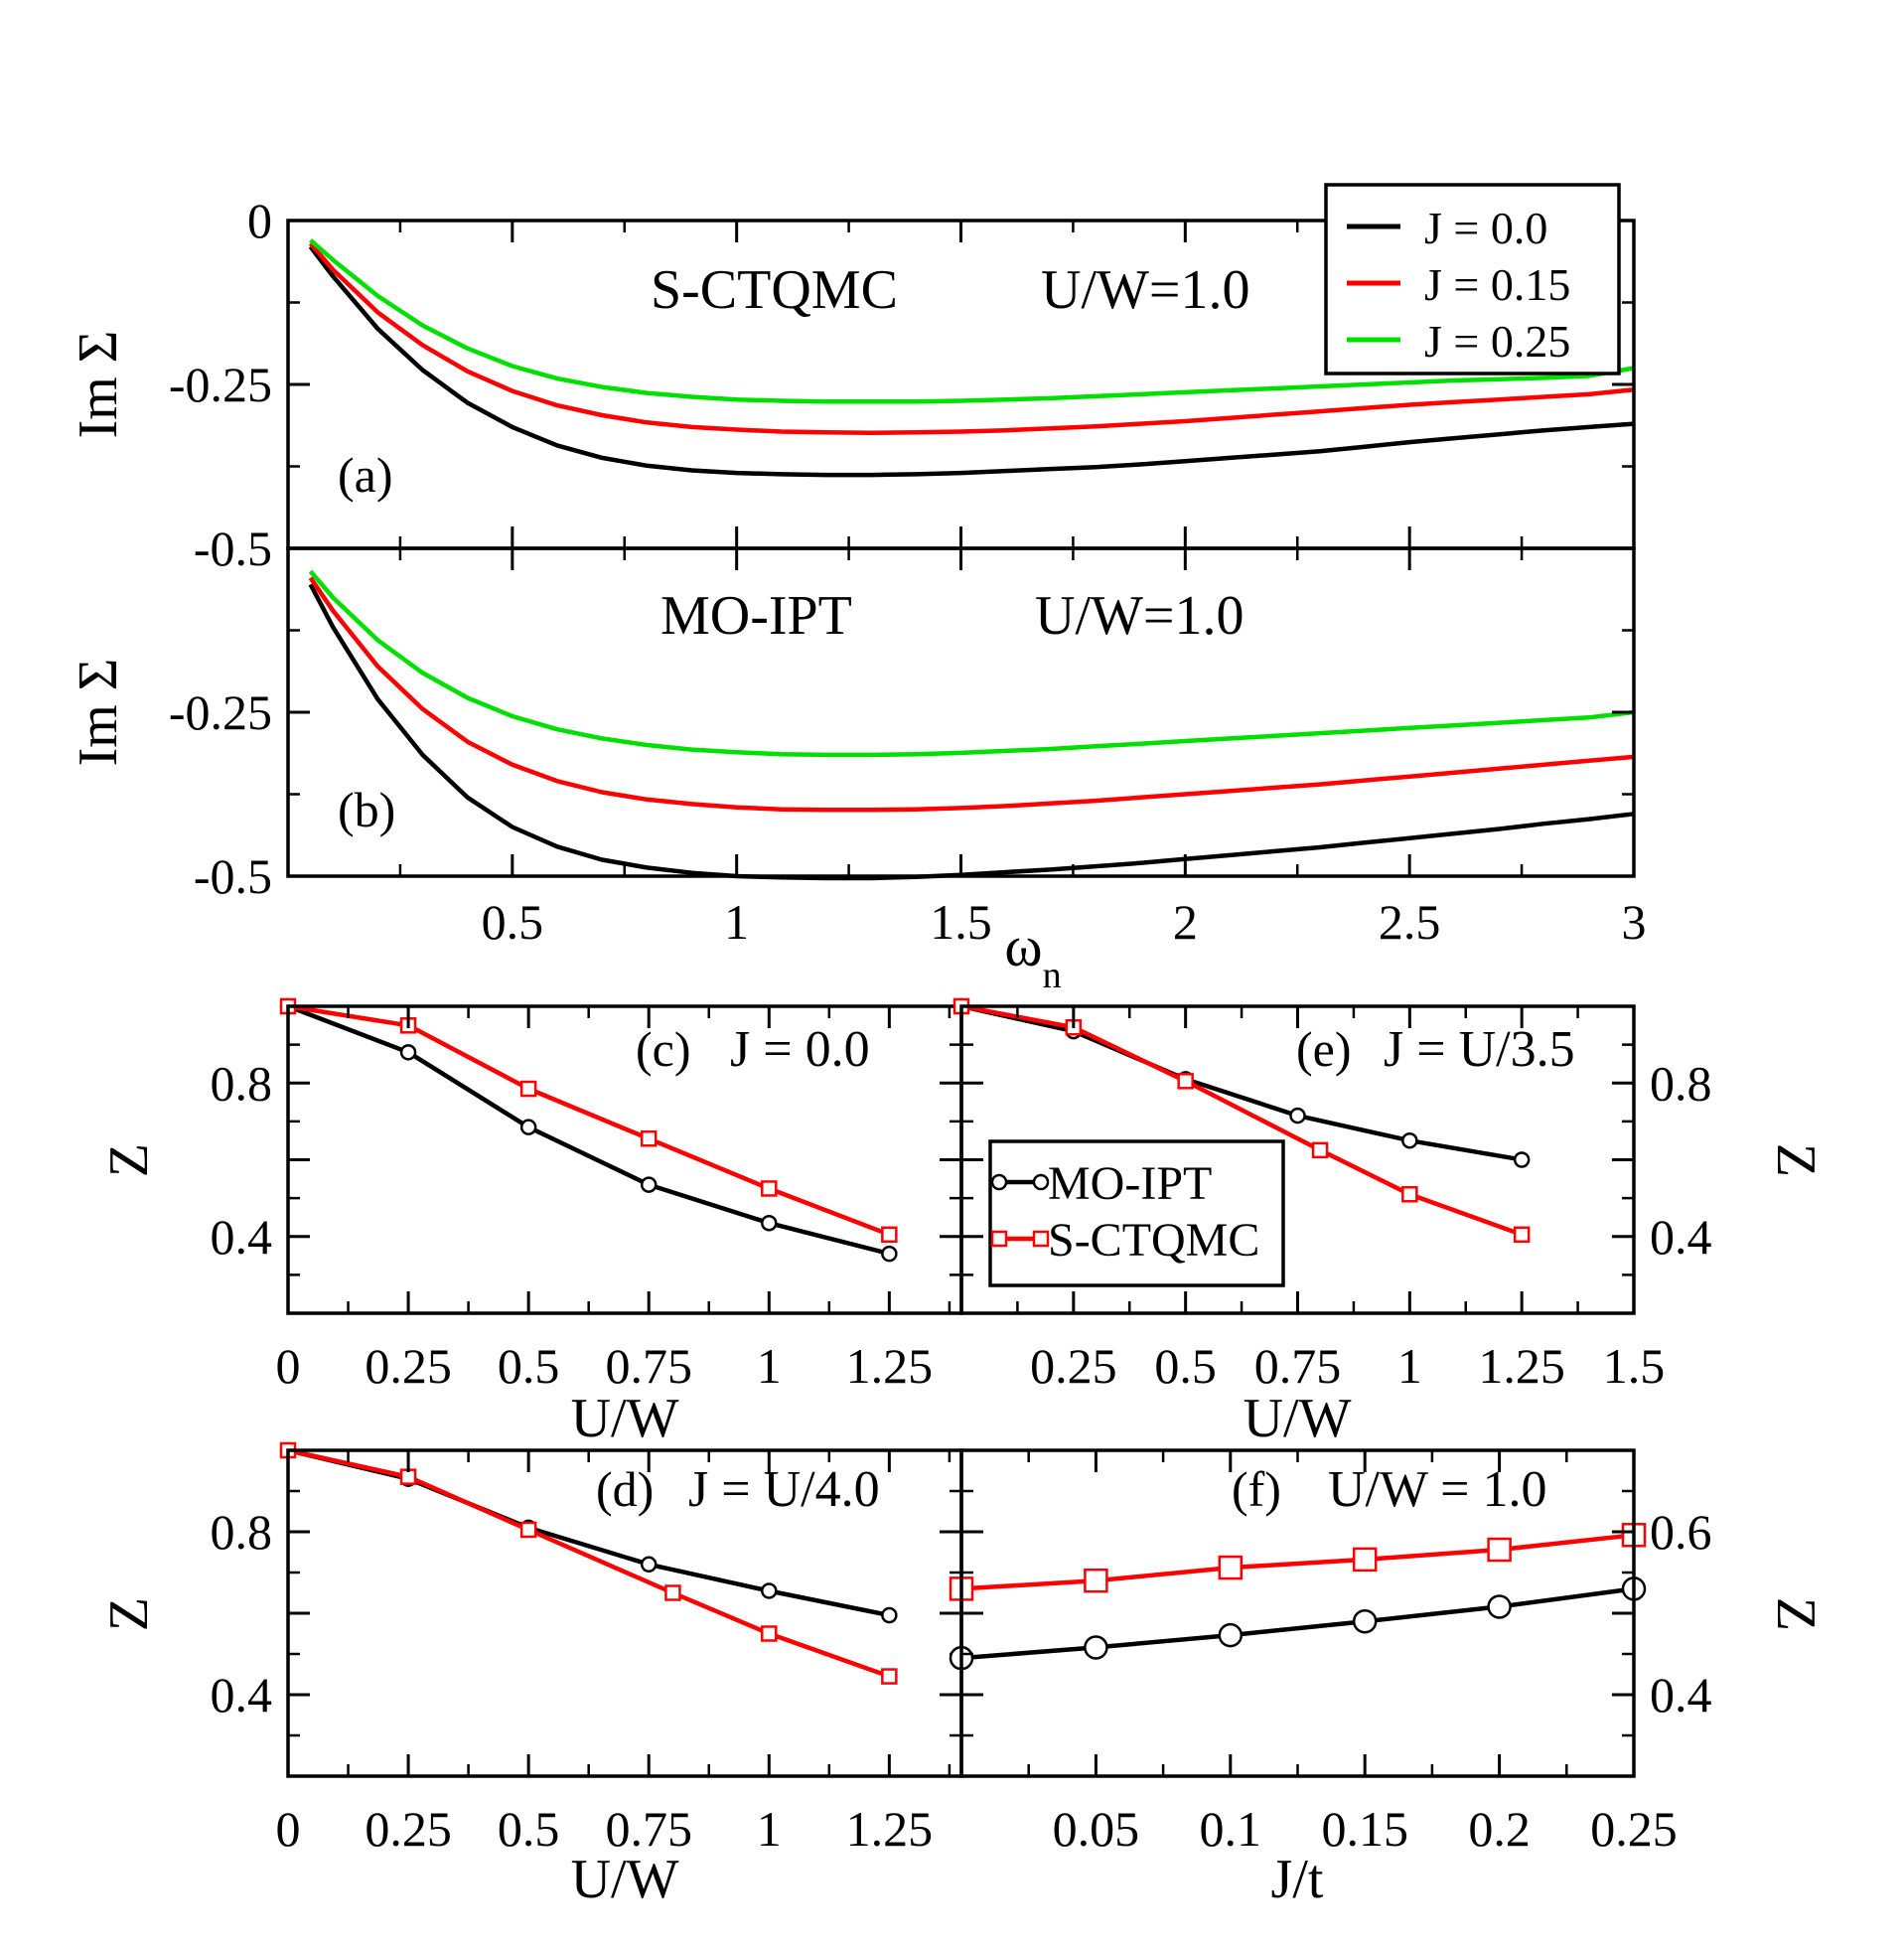  What do you see at coordinates (1298, 1366) in the screenshot?
I see `panel-e-xtick-label: 0.75` at bounding box center [1298, 1366].